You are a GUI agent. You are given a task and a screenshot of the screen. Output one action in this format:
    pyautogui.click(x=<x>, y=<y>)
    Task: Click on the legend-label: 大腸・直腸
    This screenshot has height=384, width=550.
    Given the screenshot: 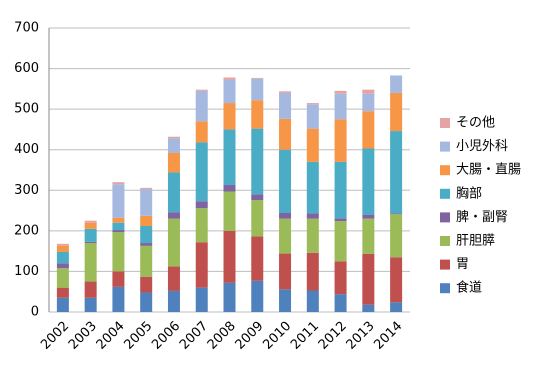 What is the action you would take?
    pyautogui.click(x=488, y=170)
    